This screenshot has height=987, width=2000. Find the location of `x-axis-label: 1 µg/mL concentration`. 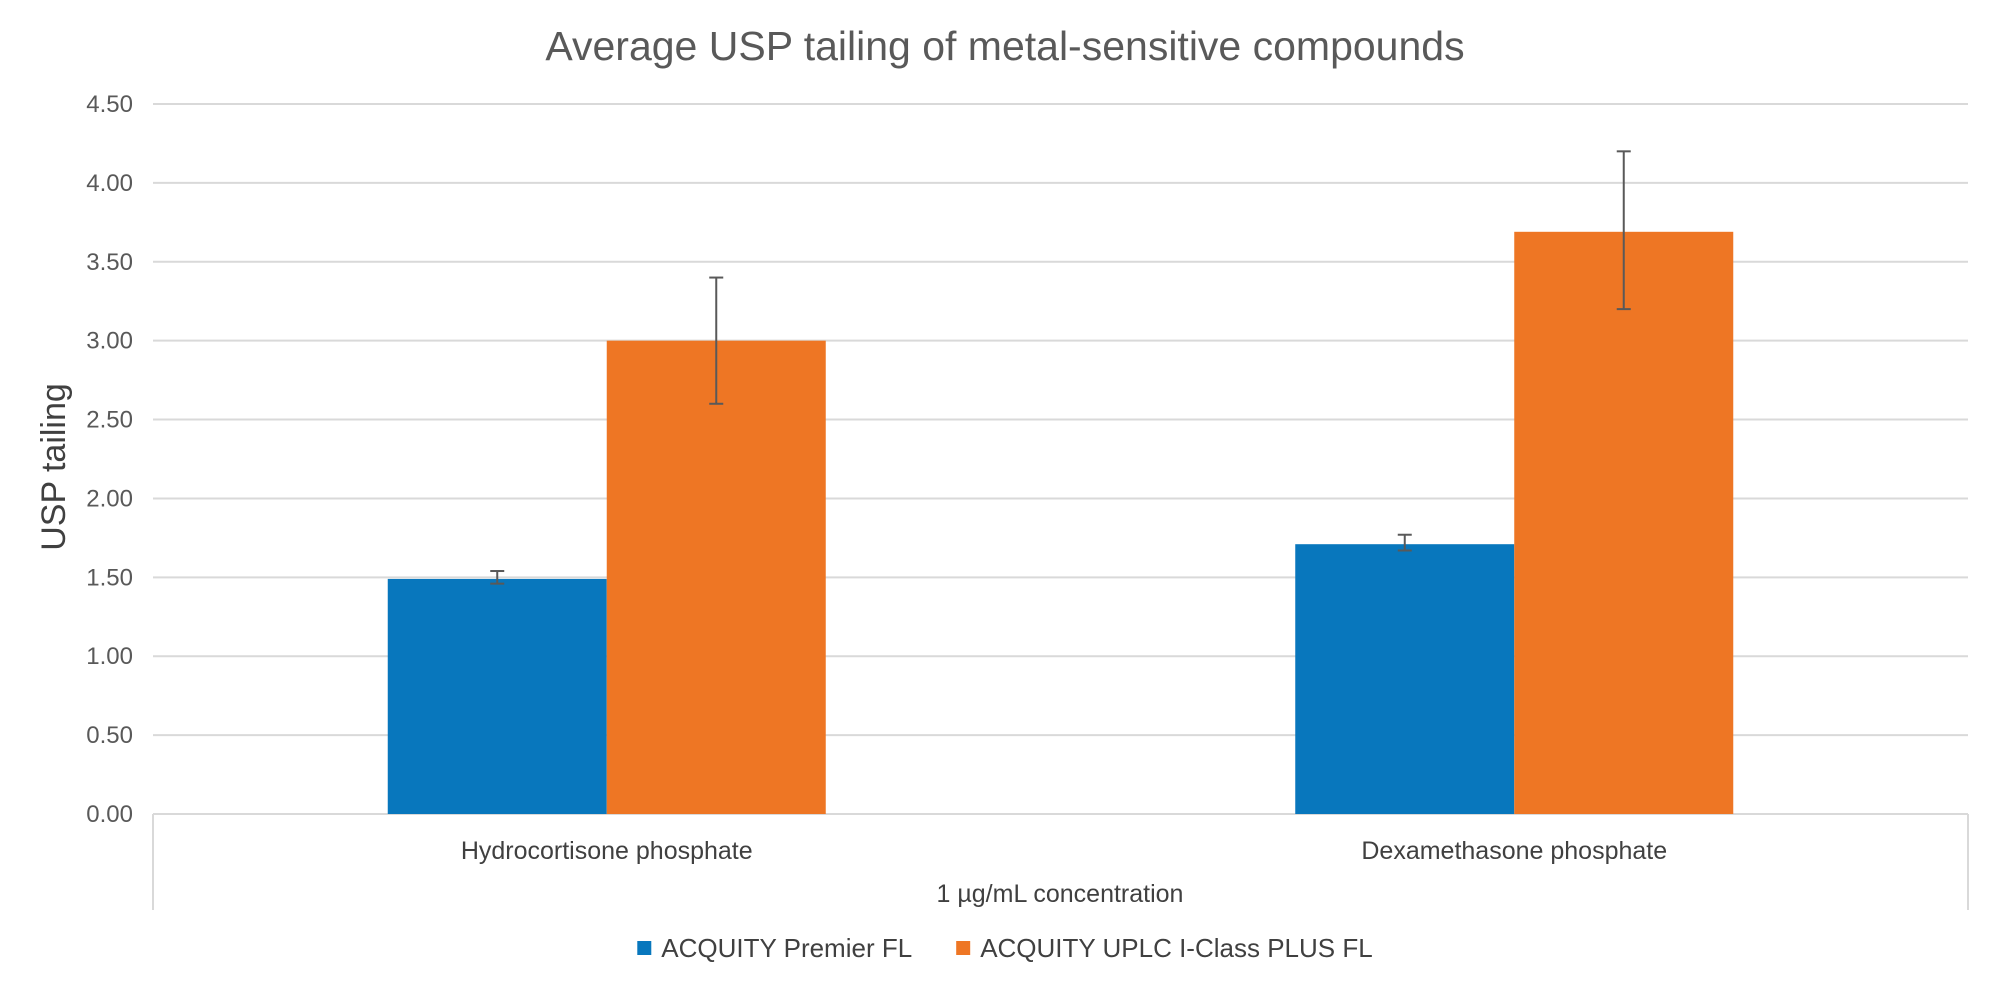

x-axis-label: 1 µg/mL concentration is located at coordinates (1060, 894).